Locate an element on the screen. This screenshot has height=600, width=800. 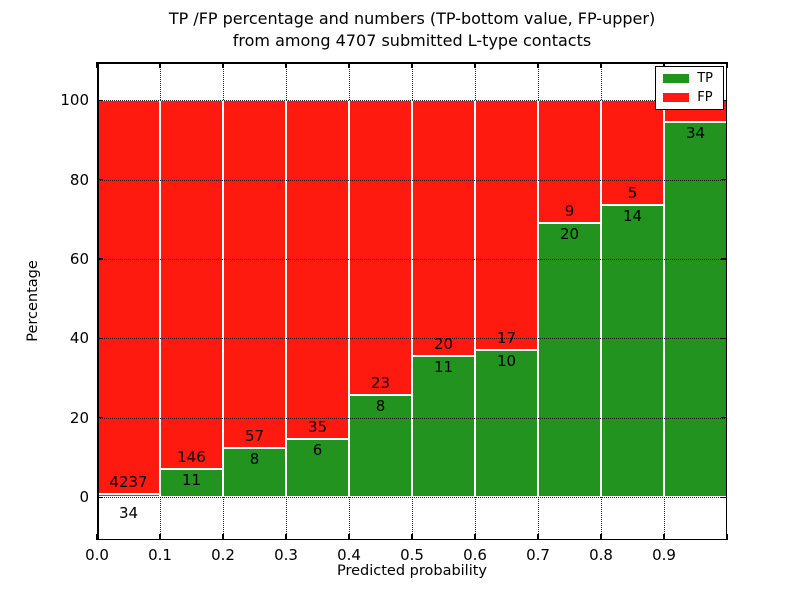
y-tick-label: 20 is located at coordinates (79, 417).